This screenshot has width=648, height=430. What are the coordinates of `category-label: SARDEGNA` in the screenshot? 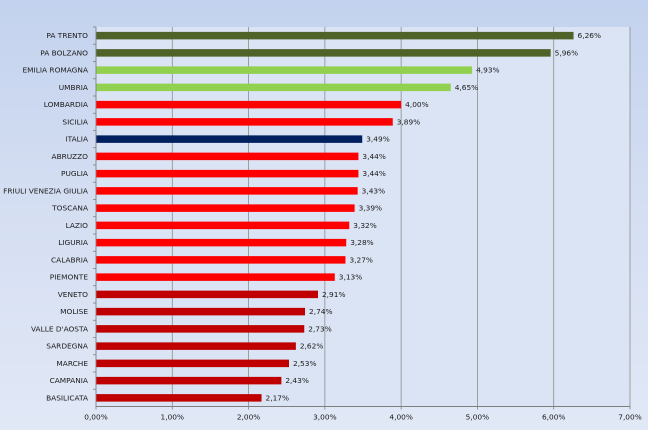 It's located at (67, 346).